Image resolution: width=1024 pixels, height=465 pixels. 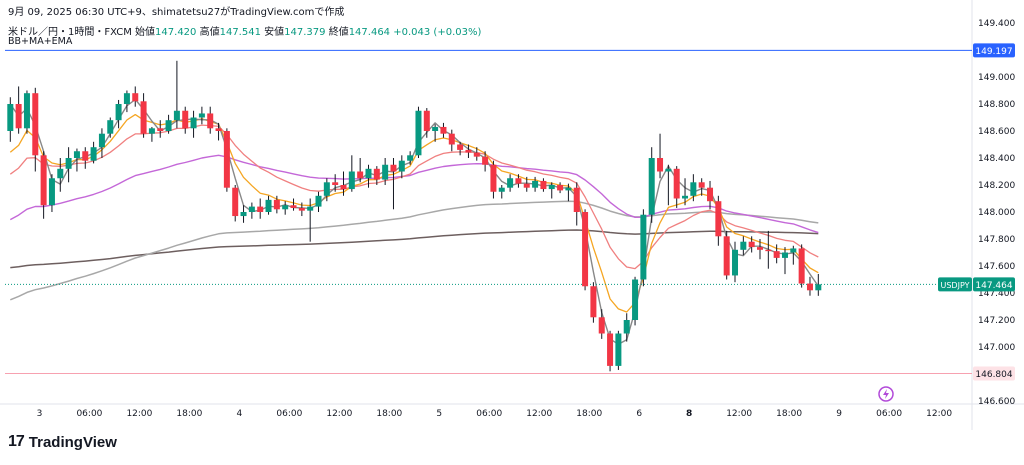 I want to click on flash-icon, so click(x=886, y=394).